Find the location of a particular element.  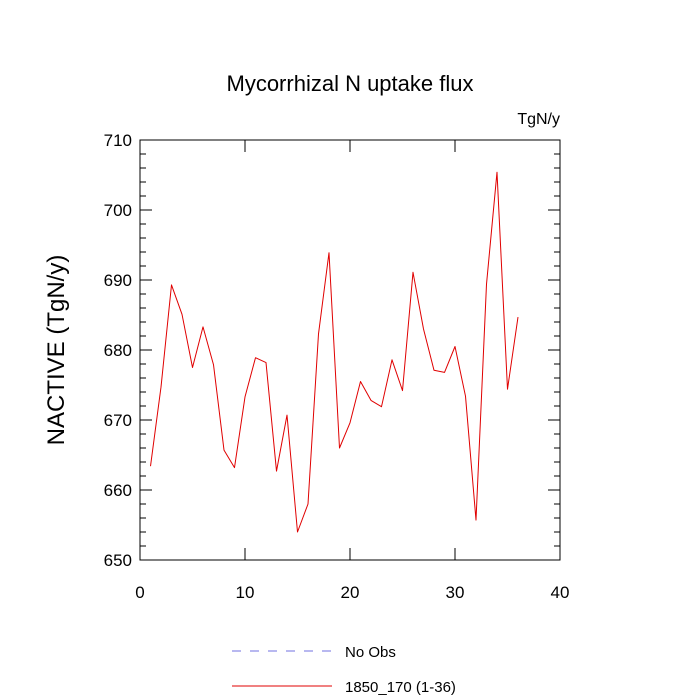

x-tick-label: 30 is located at coordinates (455, 592).